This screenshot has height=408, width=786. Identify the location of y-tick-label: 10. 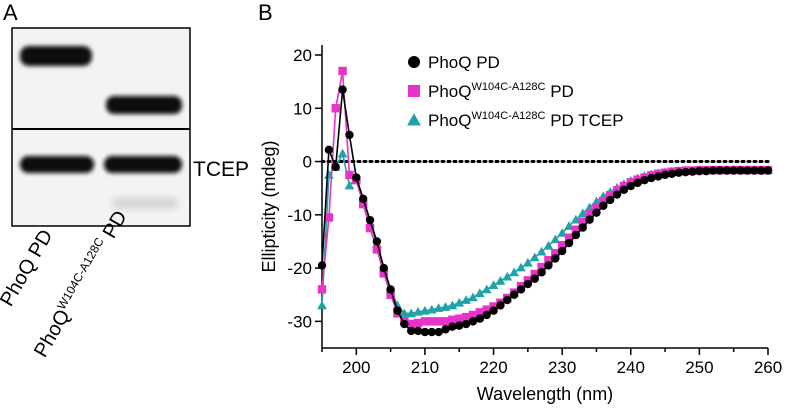
(302, 108).